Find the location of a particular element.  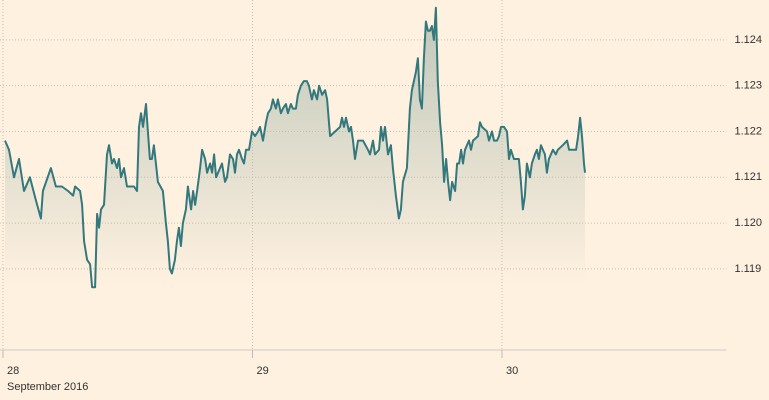

y-tick-label: 1.121 is located at coordinates (749, 177).